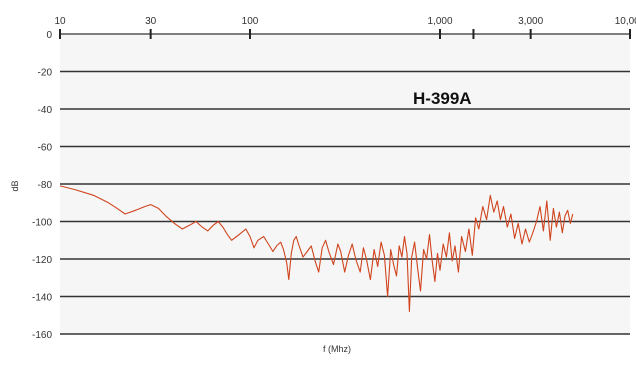  What do you see at coordinates (45, 110) in the screenshot?
I see `y-tick-label: -40` at bounding box center [45, 110].